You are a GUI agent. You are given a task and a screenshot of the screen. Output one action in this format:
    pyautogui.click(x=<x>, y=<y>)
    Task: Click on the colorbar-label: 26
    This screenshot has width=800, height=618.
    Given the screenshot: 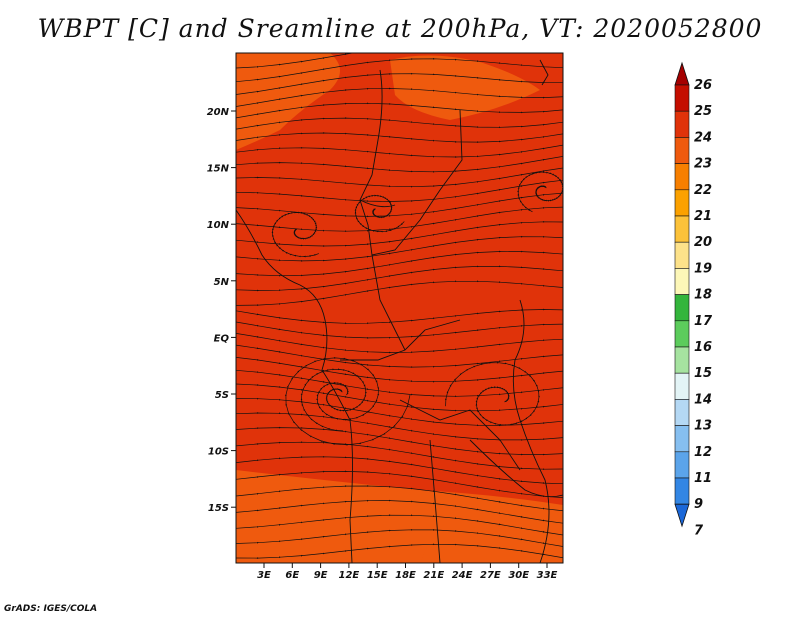 What is the action you would take?
    pyautogui.click(x=703, y=85)
    